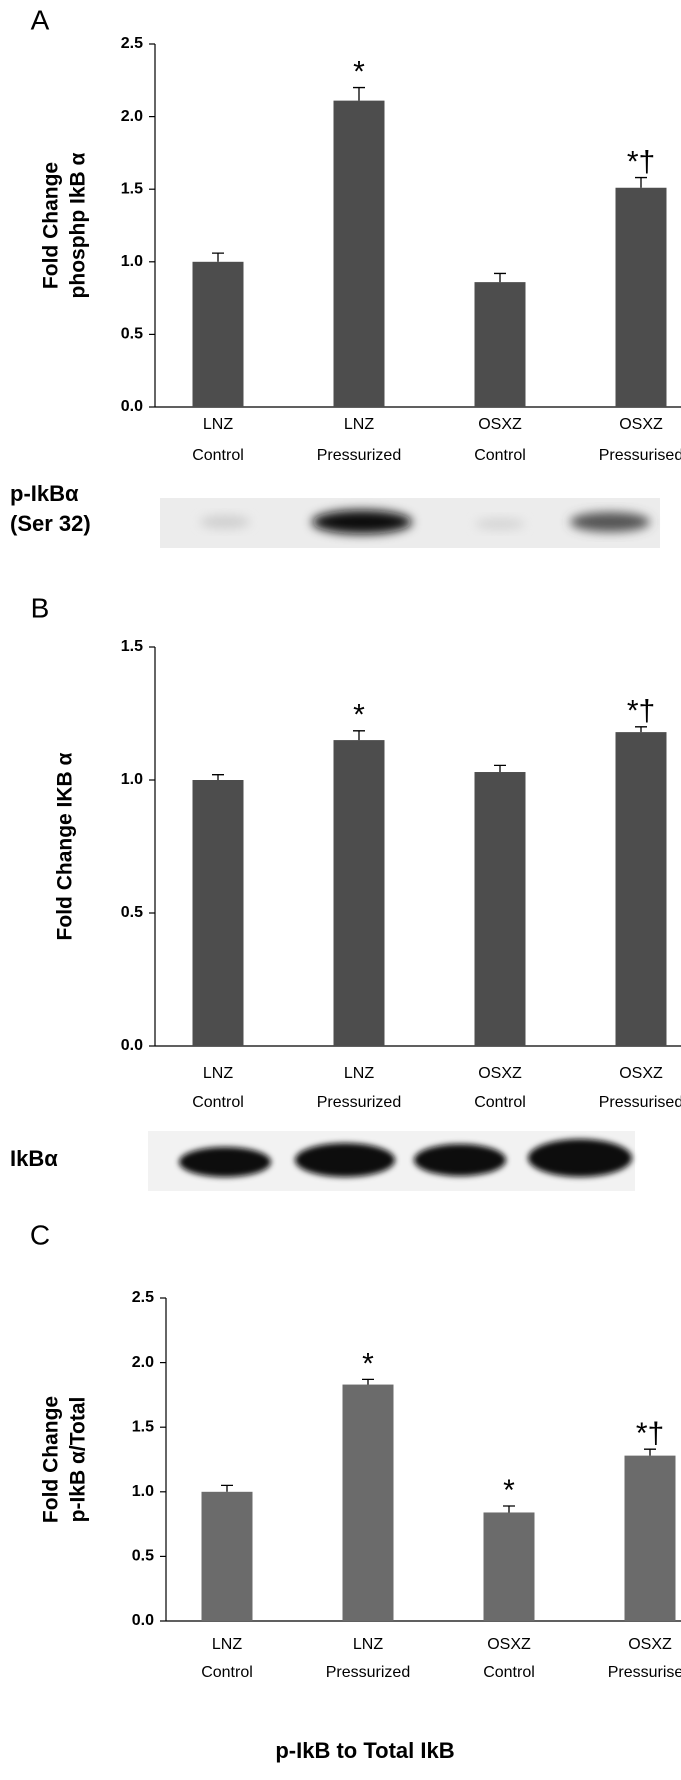 This screenshot has width=681, height=1780. What do you see at coordinates (40, 19) in the screenshot?
I see `panel-label: A` at bounding box center [40, 19].